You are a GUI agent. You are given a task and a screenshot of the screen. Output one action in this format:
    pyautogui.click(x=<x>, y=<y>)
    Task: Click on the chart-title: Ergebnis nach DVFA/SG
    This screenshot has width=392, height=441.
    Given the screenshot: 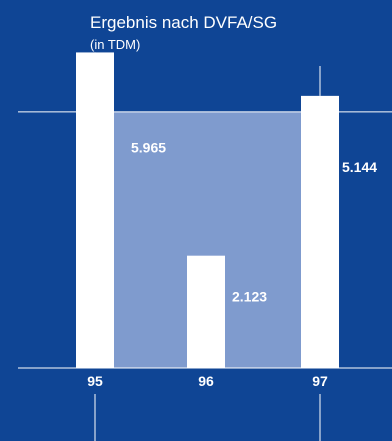 What is the action you would take?
    pyautogui.click(x=183, y=22)
    